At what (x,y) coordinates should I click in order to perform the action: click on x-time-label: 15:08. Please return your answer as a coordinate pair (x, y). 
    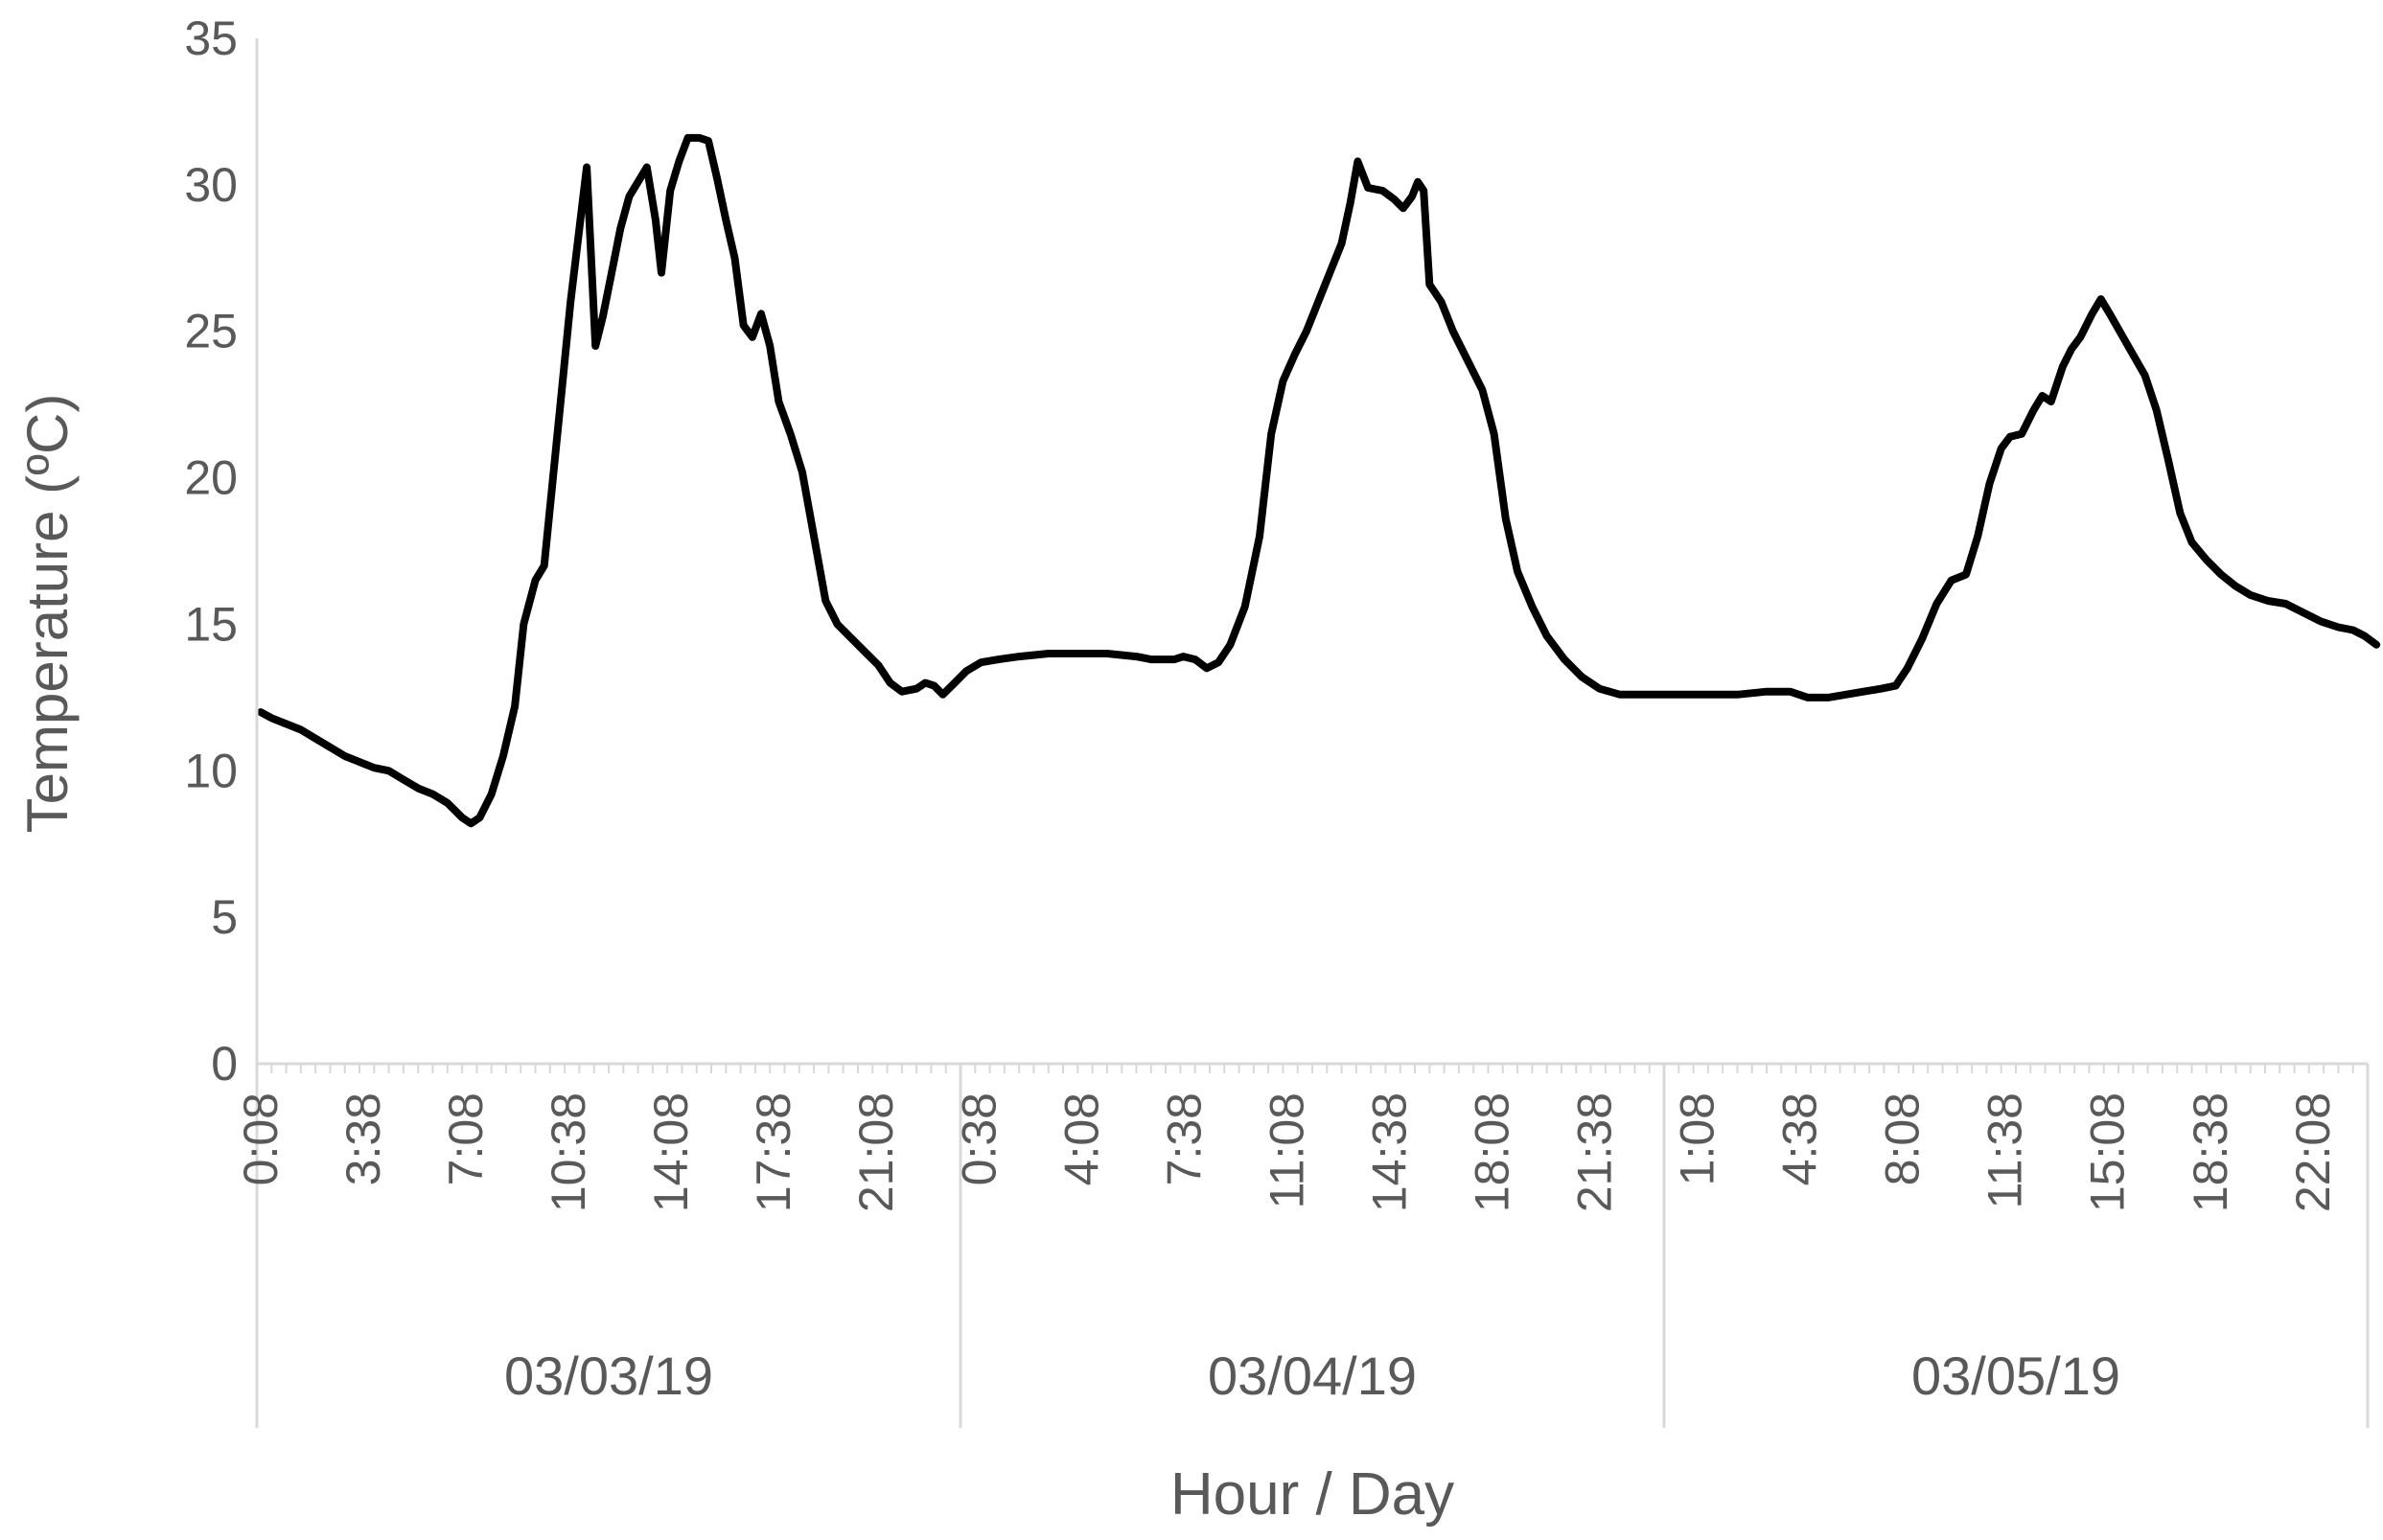
    Looking at the image, I should click on (2108, 1152).